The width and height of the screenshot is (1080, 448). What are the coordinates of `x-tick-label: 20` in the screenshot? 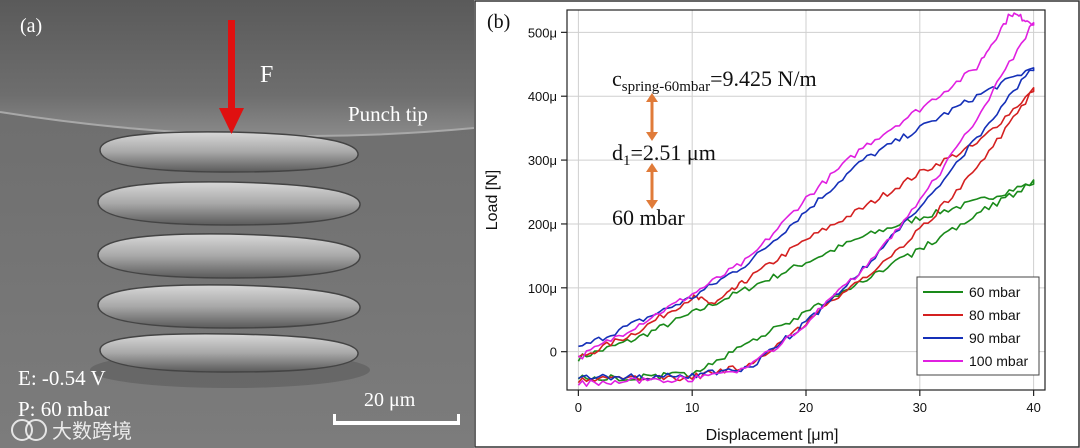 It's located at (806, 407).